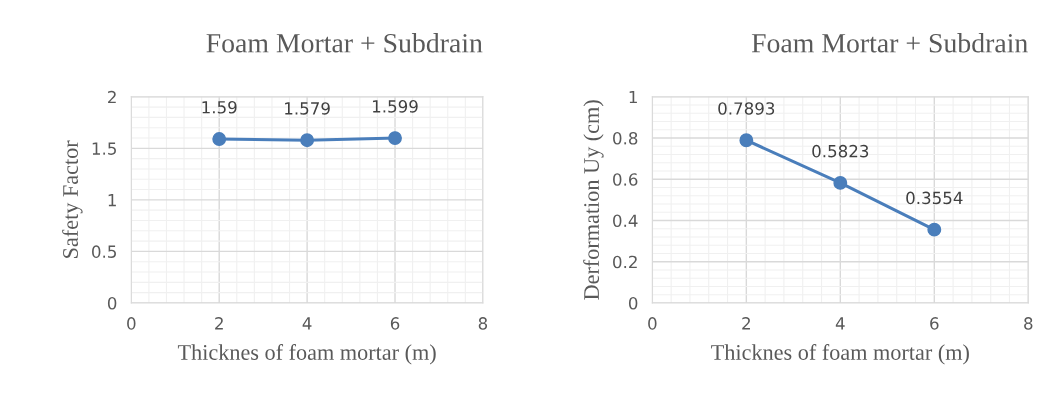 The width and height of the screenshot is (1059, 419). I want to click on y-tick-label: 0.4, so click(625, 221).